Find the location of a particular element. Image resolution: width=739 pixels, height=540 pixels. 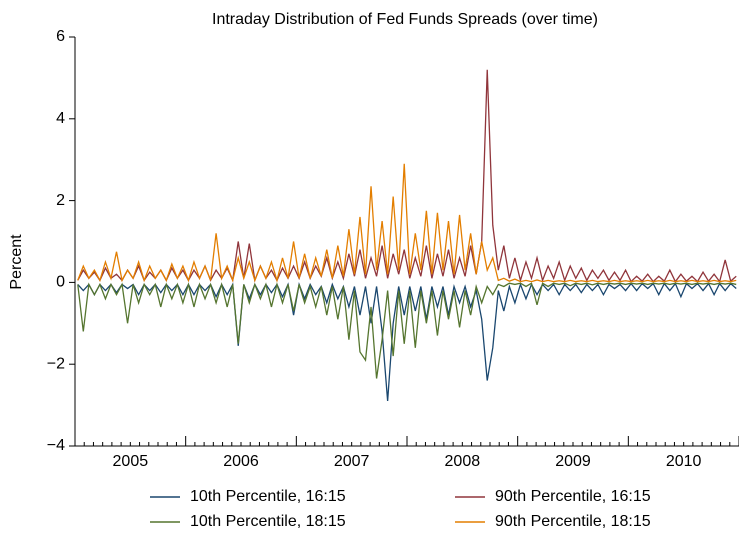

y-tick-label: −2 is located at coordinates (56, 363).